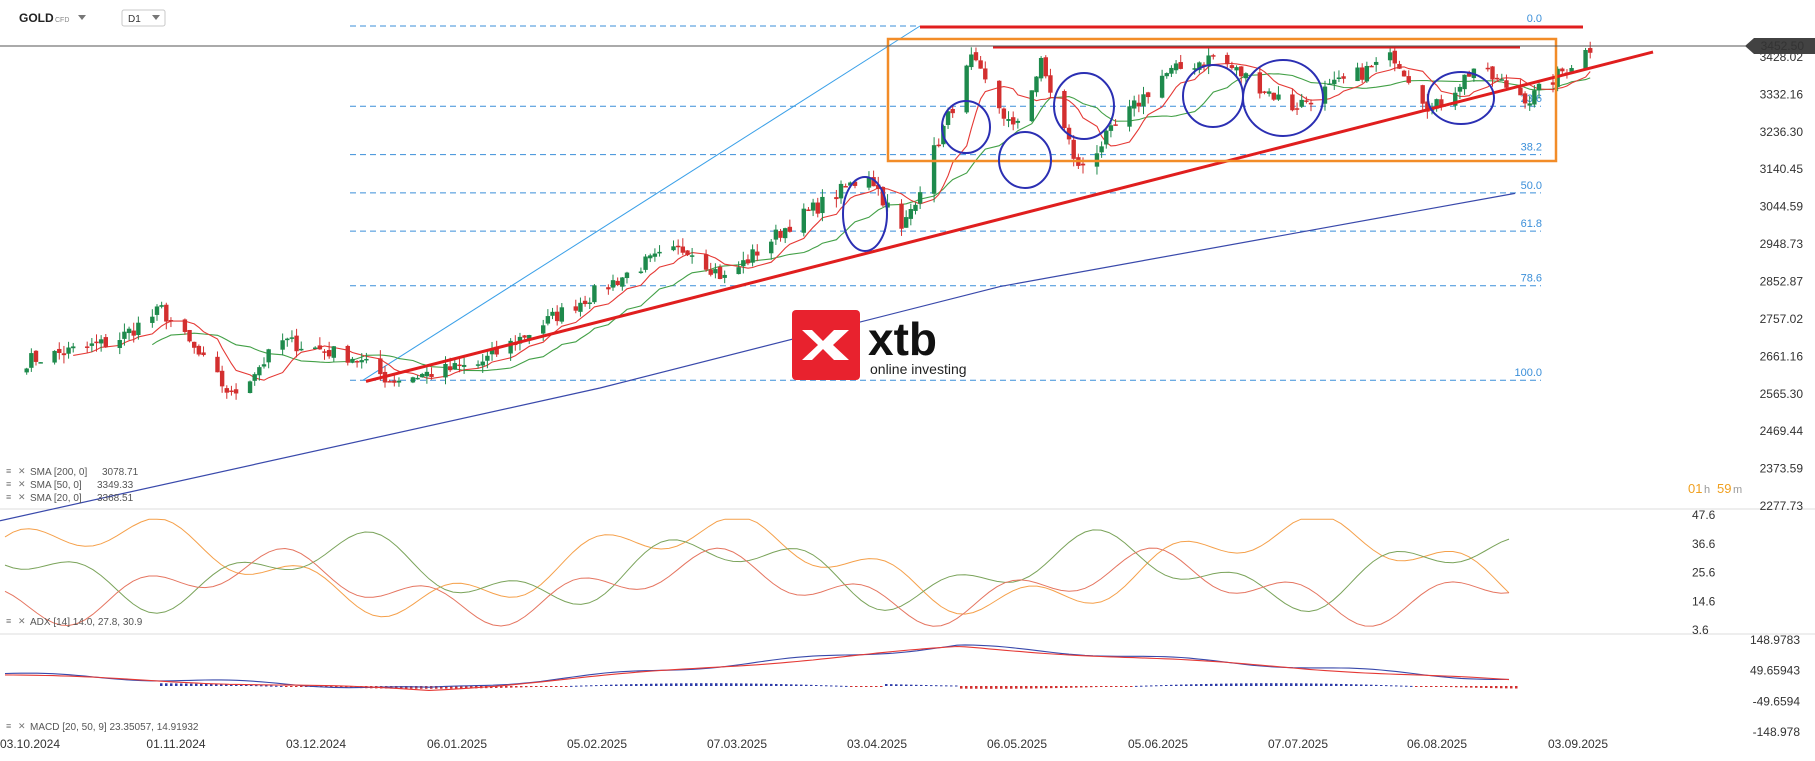  Describe the element at coordinates (1775, 671) in the screenshot. I see `macd-tick-label: 49.65943` at that location.